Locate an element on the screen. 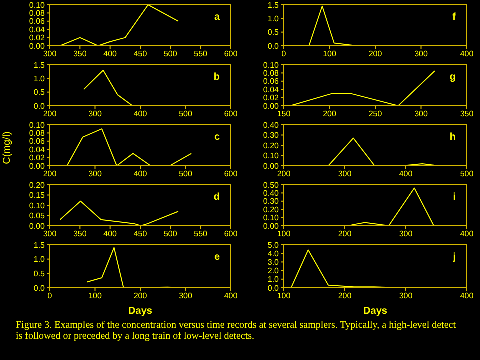 The width and height of the screenshot is (480, 360). y-tick-label: 0.50 is located at coordinates (271, 185).